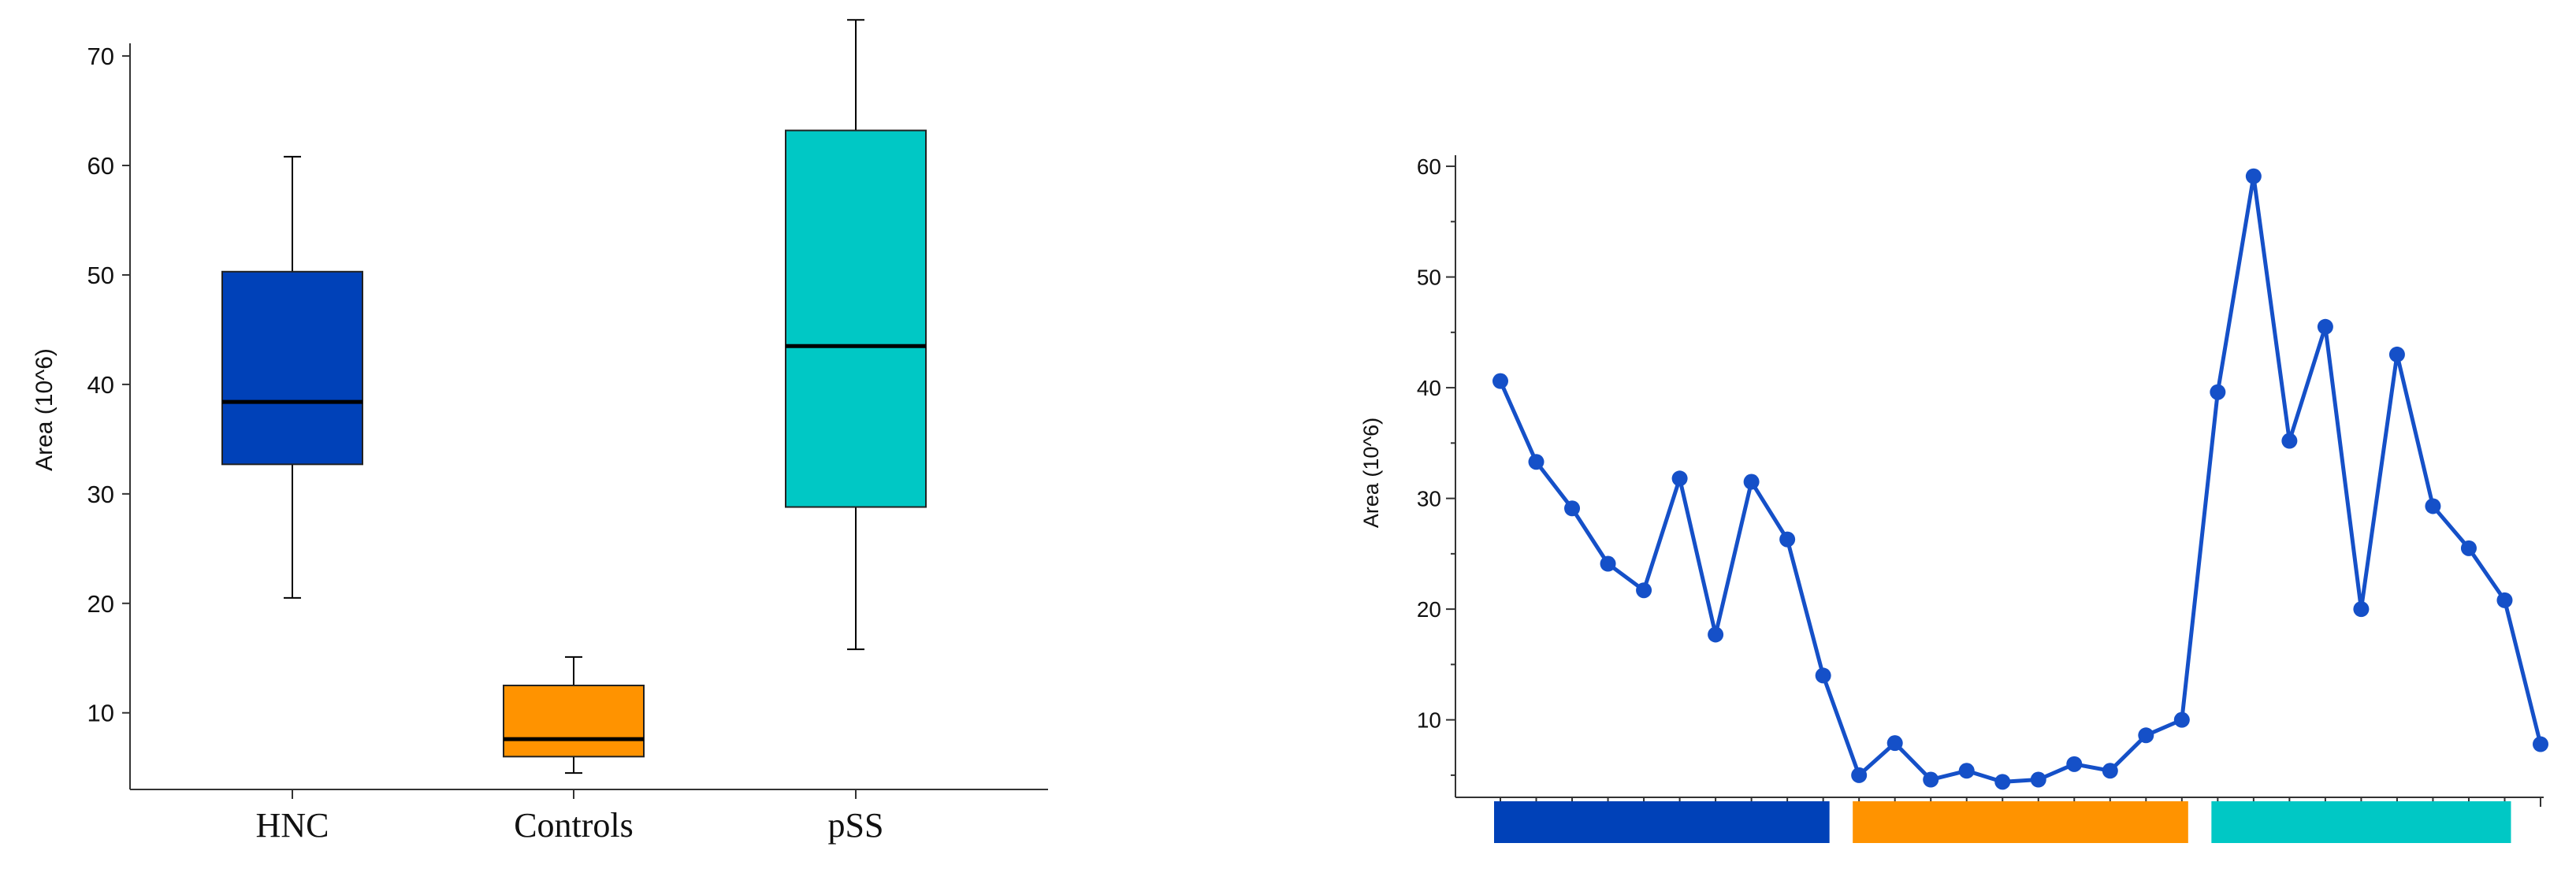 Image resolution: width=2576 pixels, height=884 pixels. I want to click on box-plot-y-tick-label: 60, so click(100, 166).